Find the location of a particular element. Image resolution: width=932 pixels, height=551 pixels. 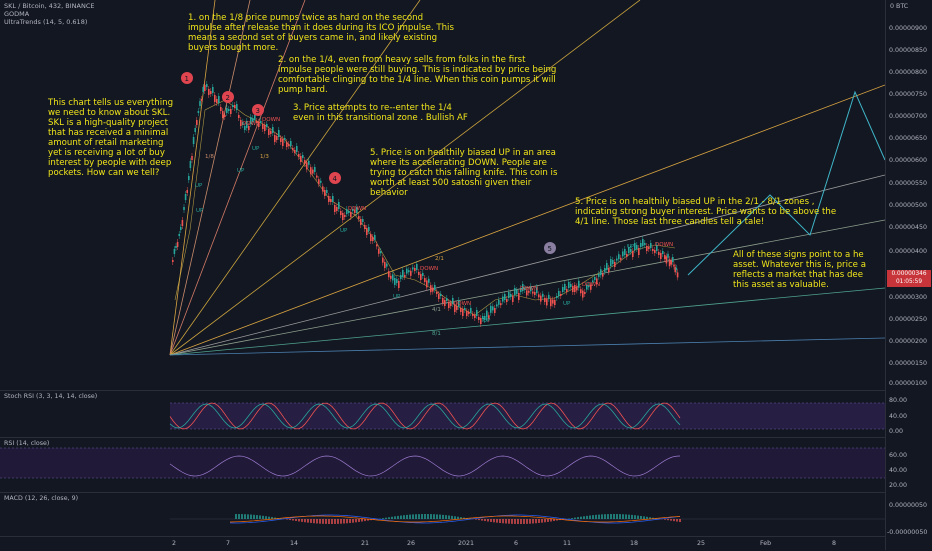

svg-text: 2 is located at coordinates (228, 98).